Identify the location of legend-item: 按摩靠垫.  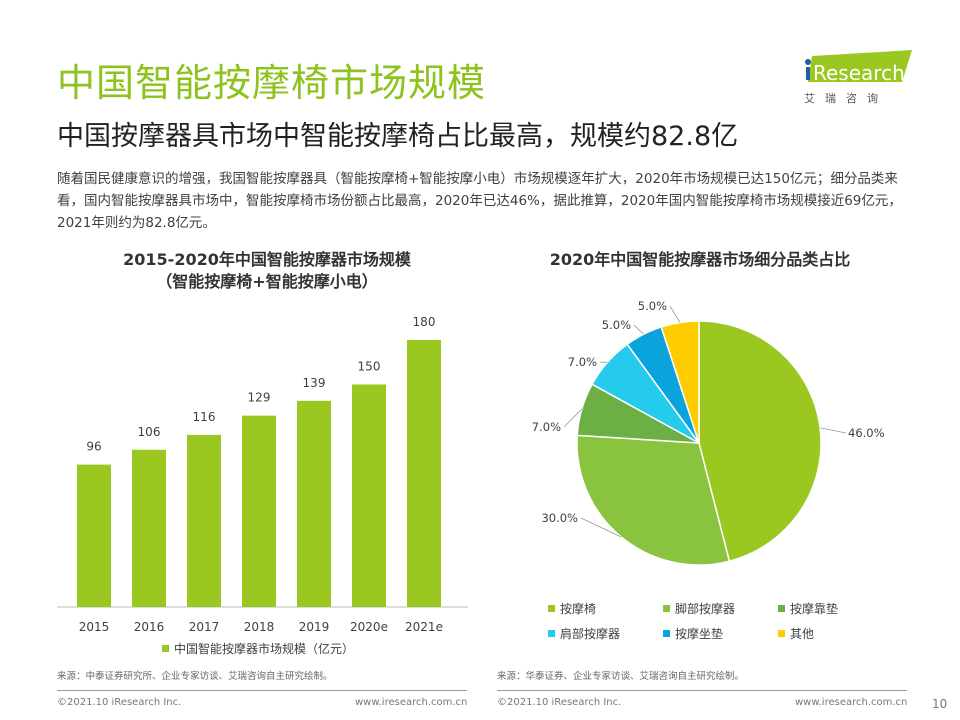
(818, 608).